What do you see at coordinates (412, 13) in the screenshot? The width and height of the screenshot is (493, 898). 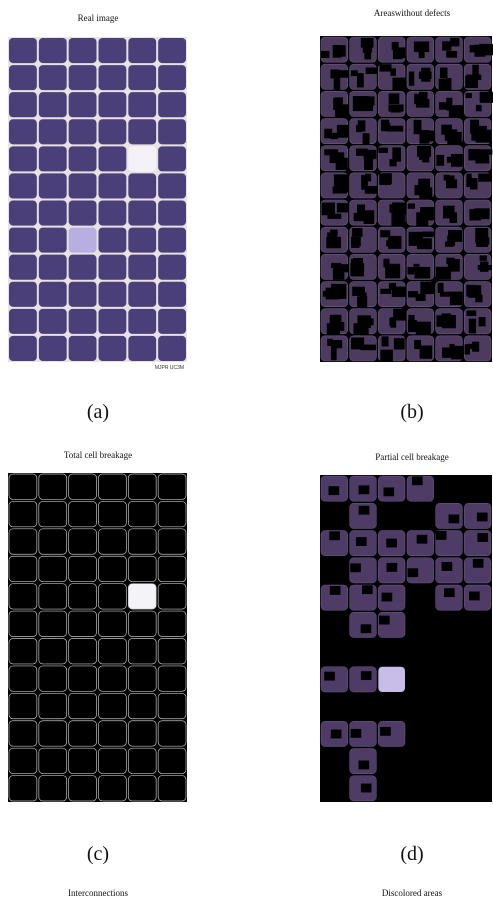 I see `panel-title: Areaswithout defects` at bounding box center [412, 13].